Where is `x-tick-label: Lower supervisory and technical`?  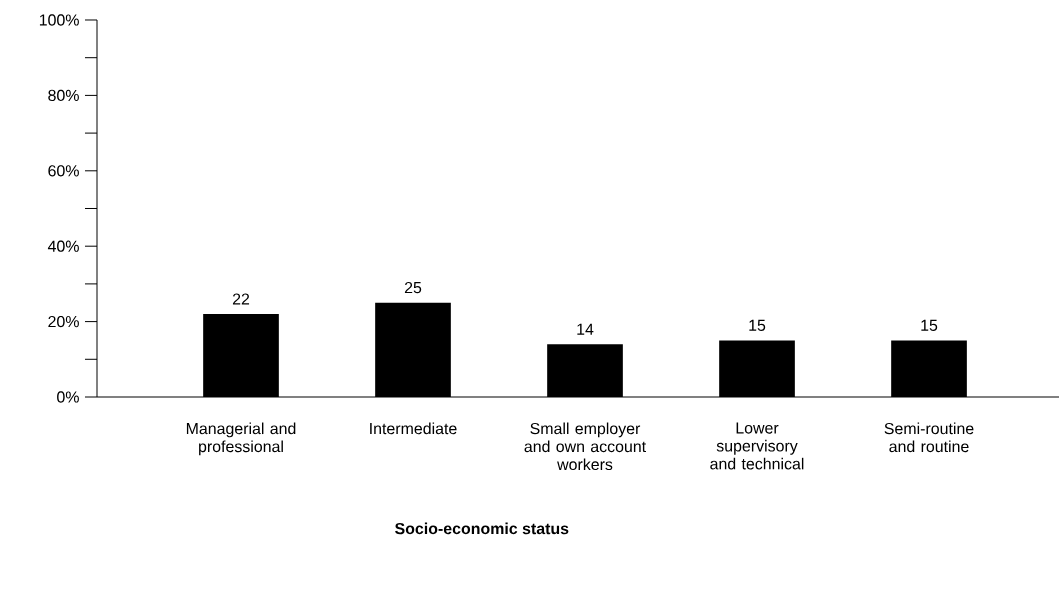
x-tick-label: Lower supervisory and technical is located at coordinates (757, 446).